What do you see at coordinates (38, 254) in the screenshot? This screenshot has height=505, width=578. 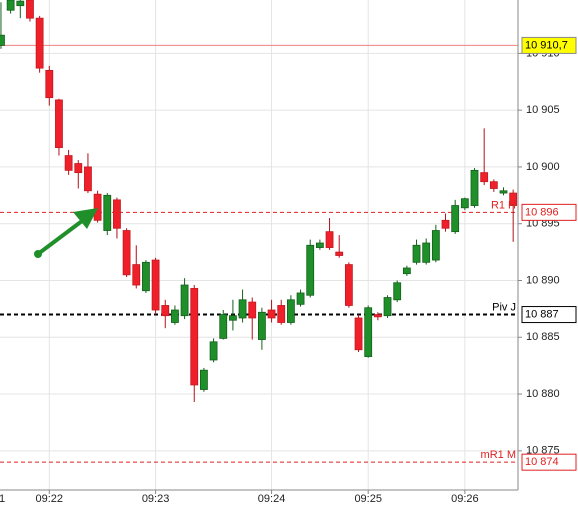 I see `arrow-tail` at bounding box center [38, 254].